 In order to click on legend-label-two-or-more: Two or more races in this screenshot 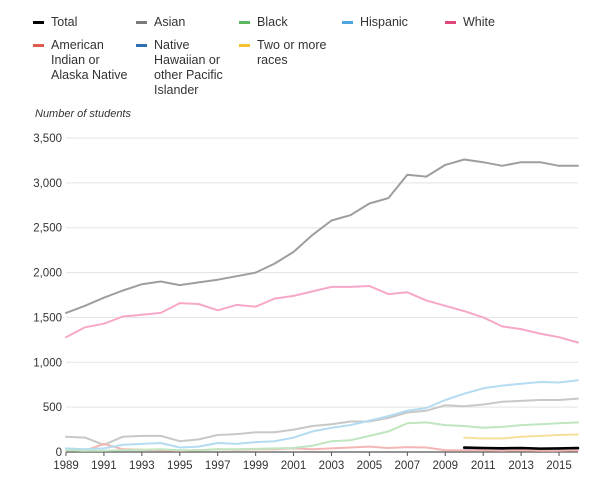, I will do `click(292, 52)`.